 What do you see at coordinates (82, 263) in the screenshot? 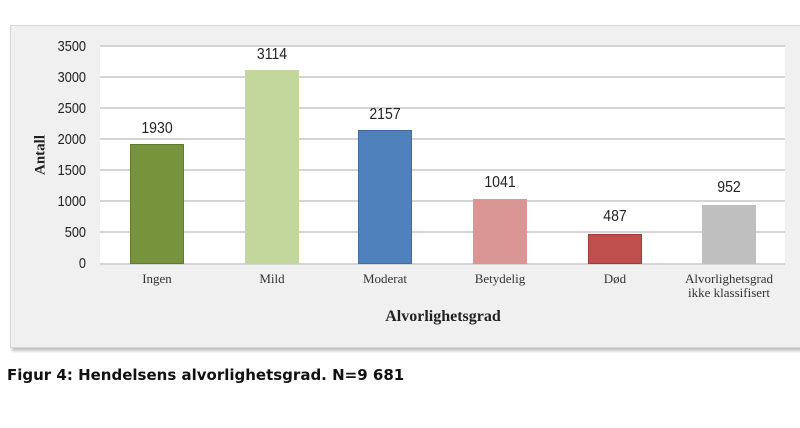
I see `ytick-0: 0` at bounding box center [82, 263].